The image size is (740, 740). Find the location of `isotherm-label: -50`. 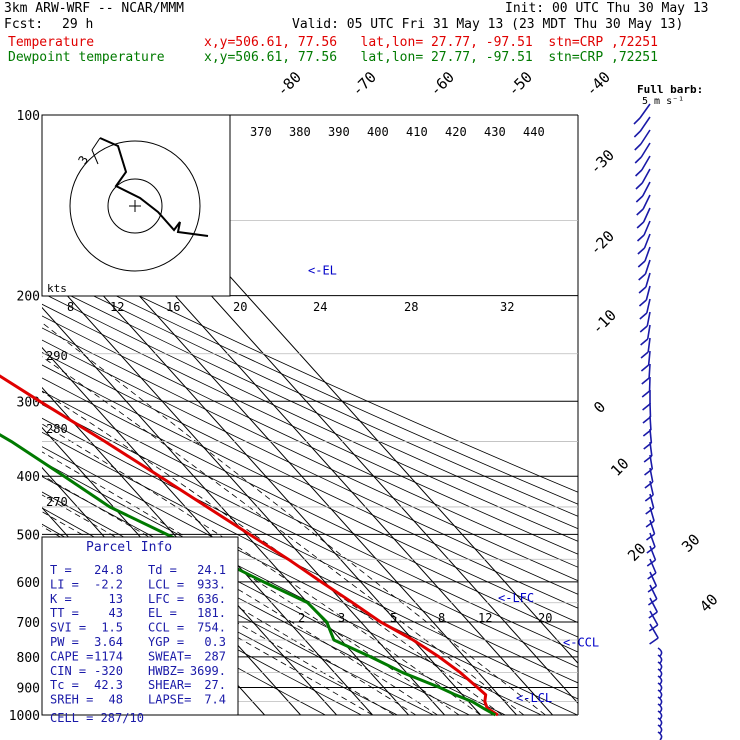

isotherm-label: -50 is located at coordinates (520, 84).